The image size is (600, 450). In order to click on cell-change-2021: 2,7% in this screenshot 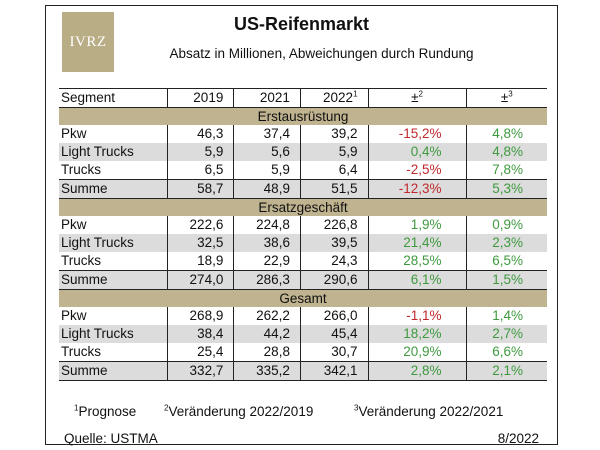, I will do `click(506, 334)`.